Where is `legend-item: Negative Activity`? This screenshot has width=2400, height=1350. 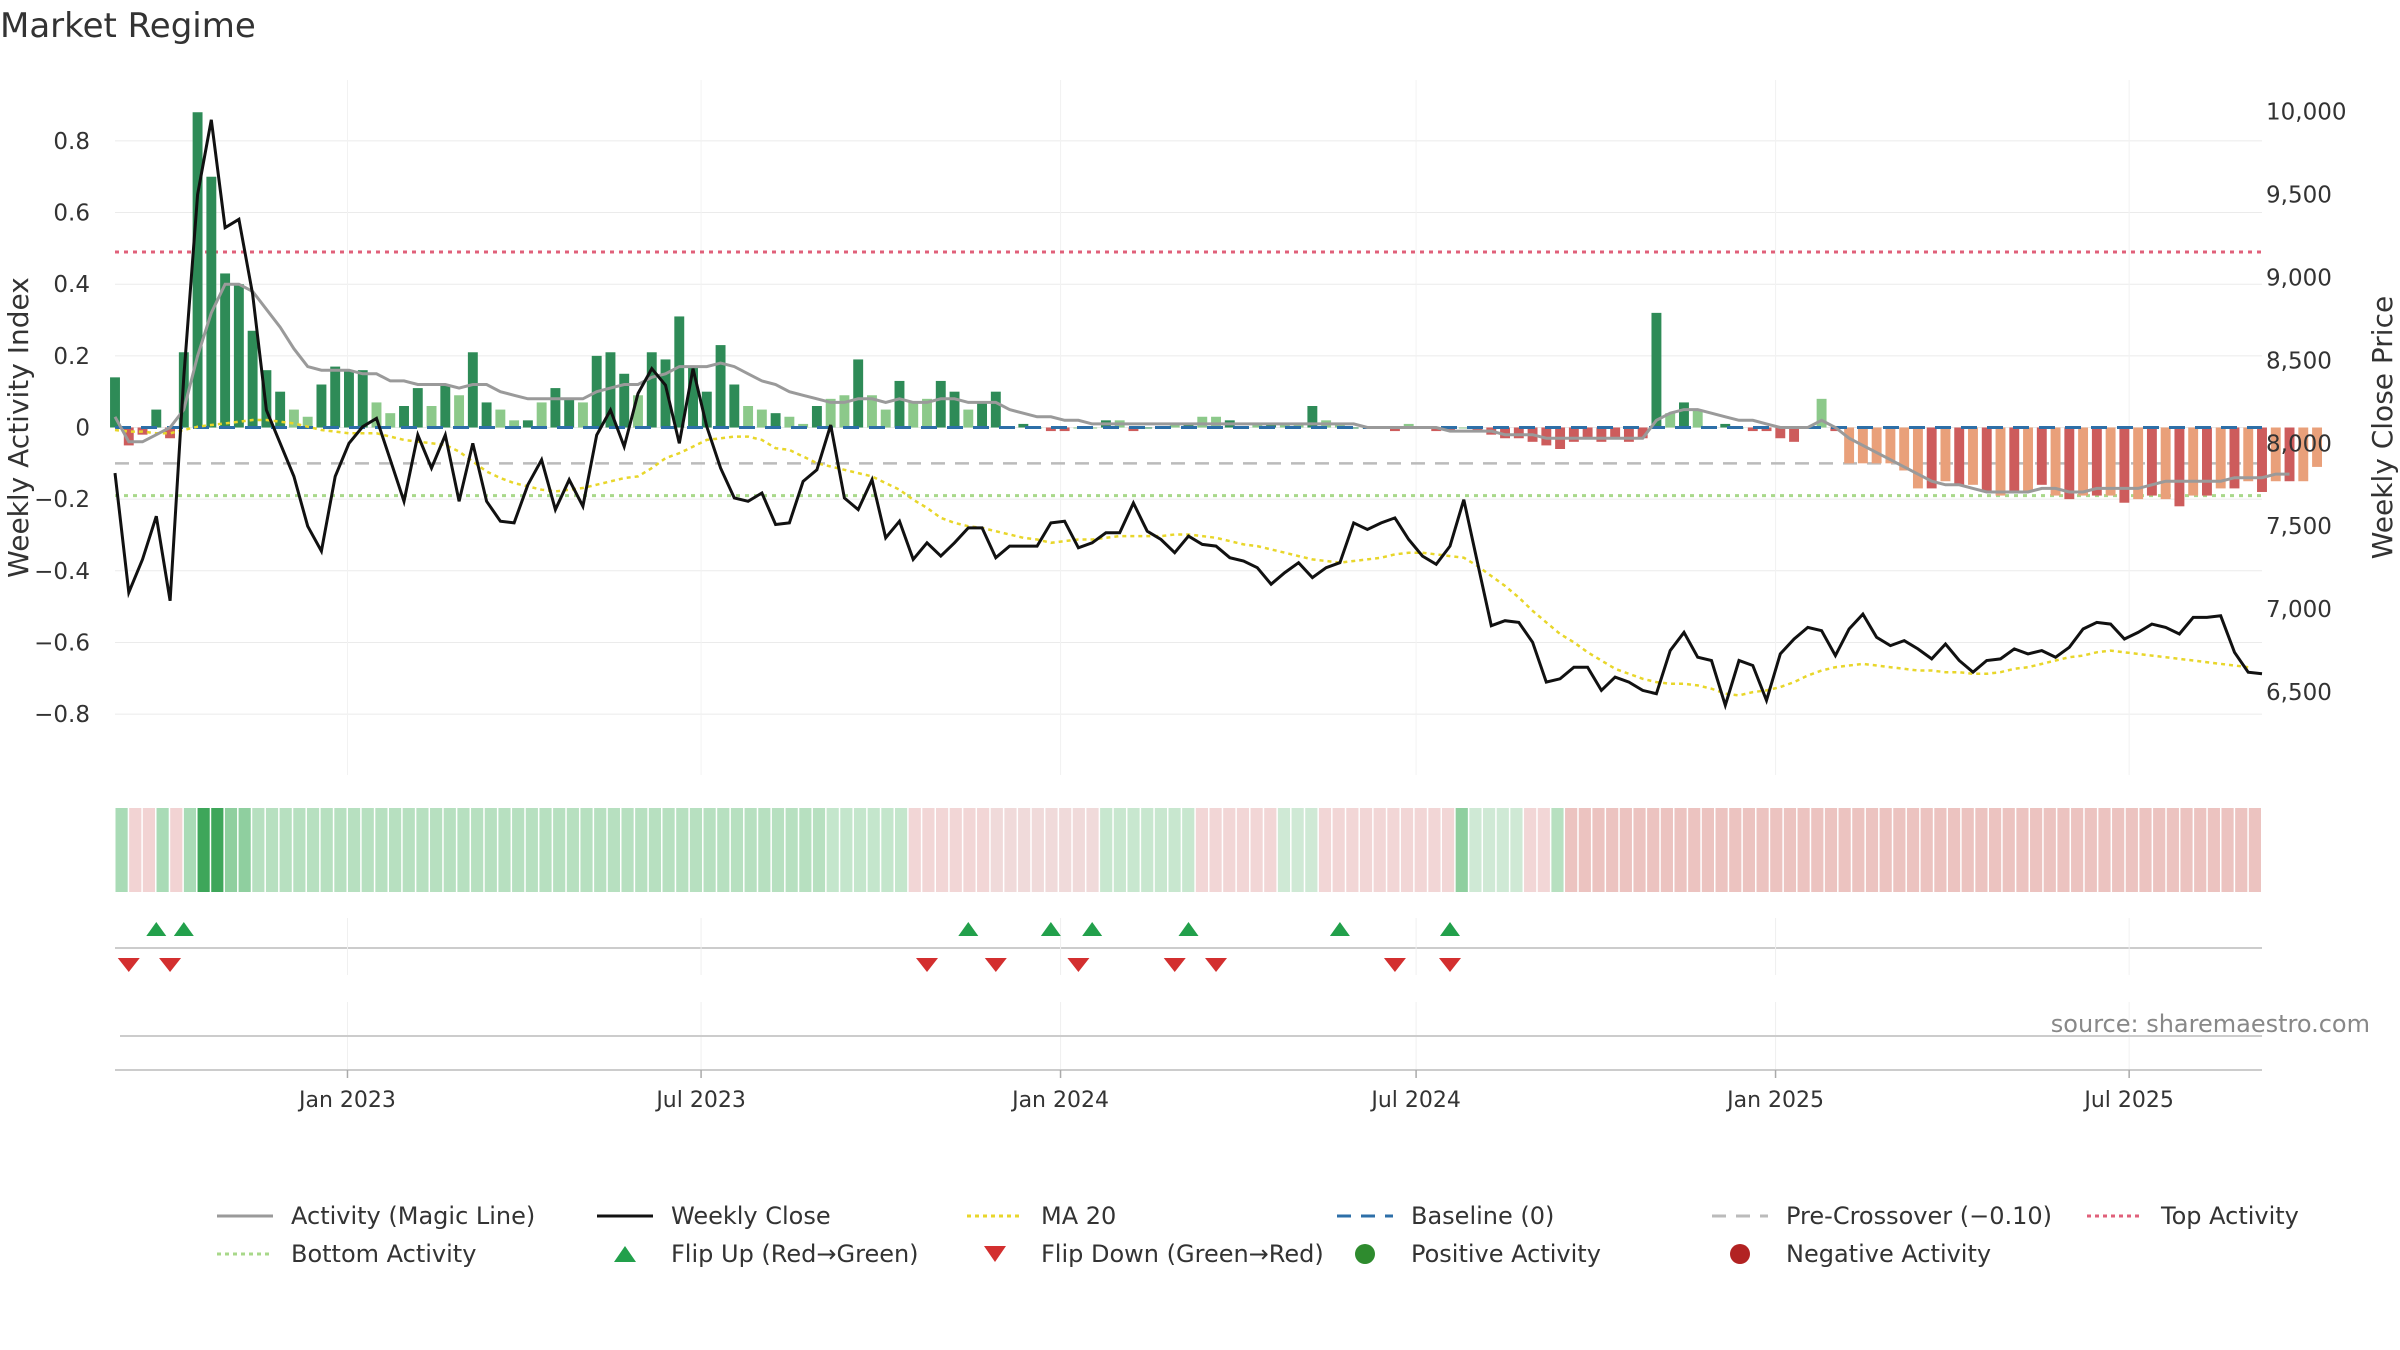
legend-item: Negative Activity is located at coordinates (1850, 1254).